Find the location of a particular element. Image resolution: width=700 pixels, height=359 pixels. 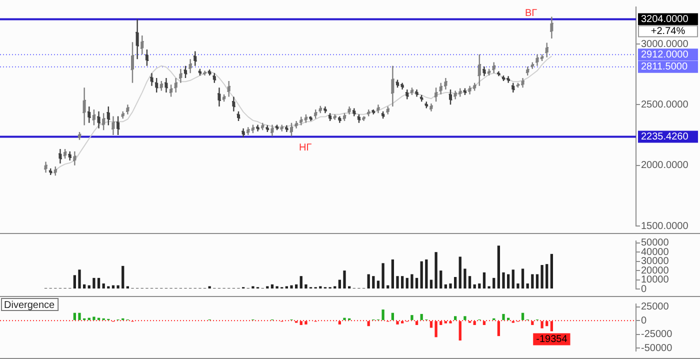

y-tick-label: -25000 is located at coordinates (657, 334).